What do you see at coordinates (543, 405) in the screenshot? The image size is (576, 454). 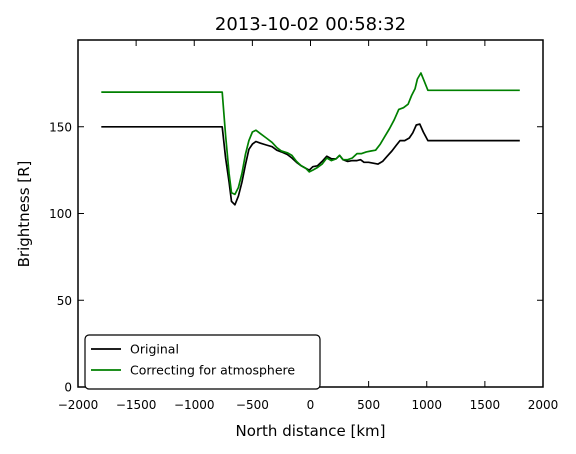 I see `x-tick-label-8: 2000` at bounding box center [543, 405].